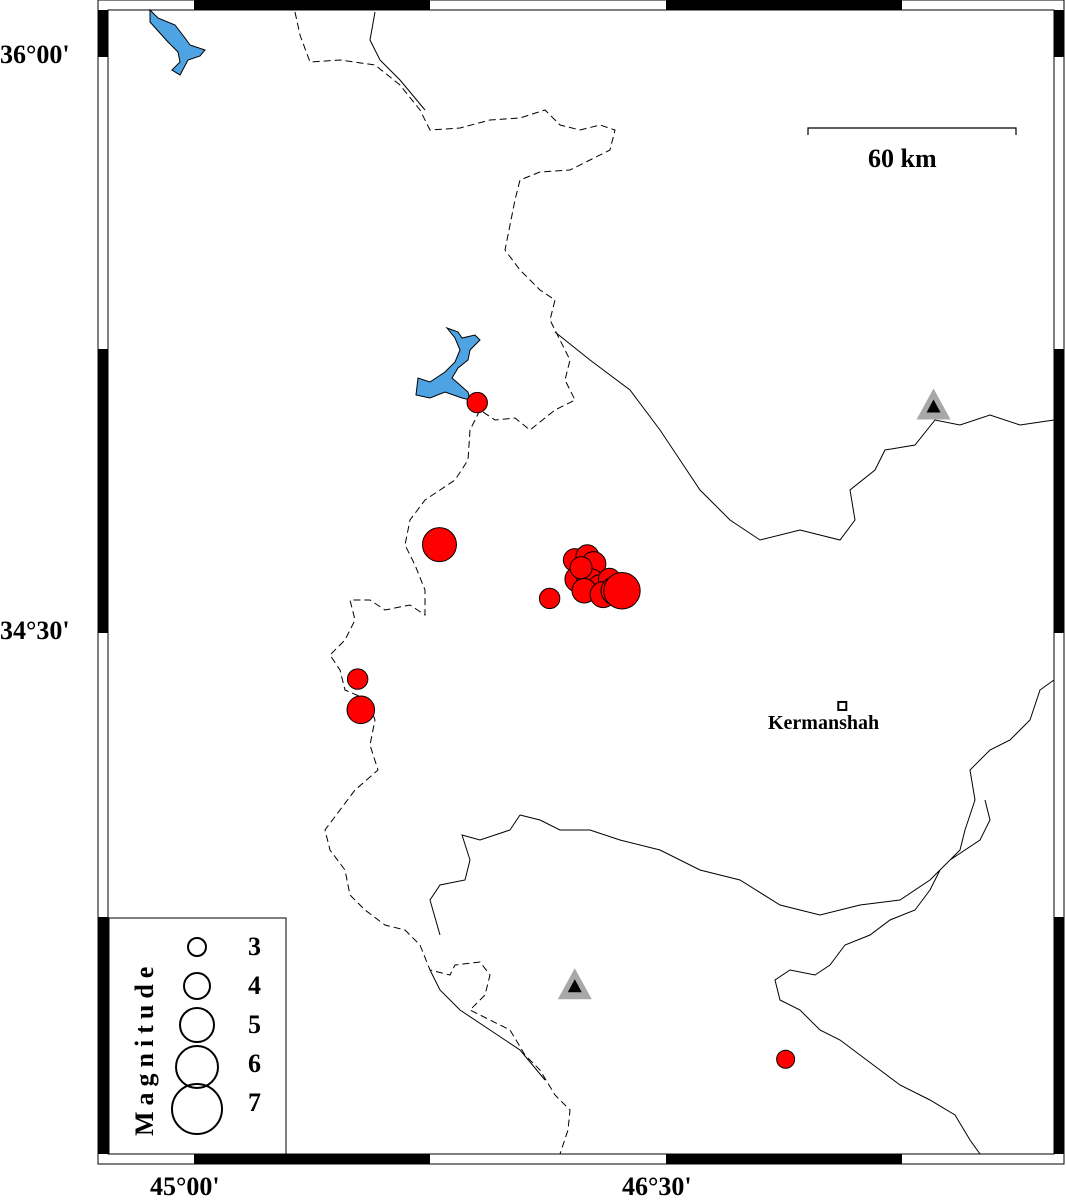  I want to click on scale-bar-label: 60 km, so click(902, 158).